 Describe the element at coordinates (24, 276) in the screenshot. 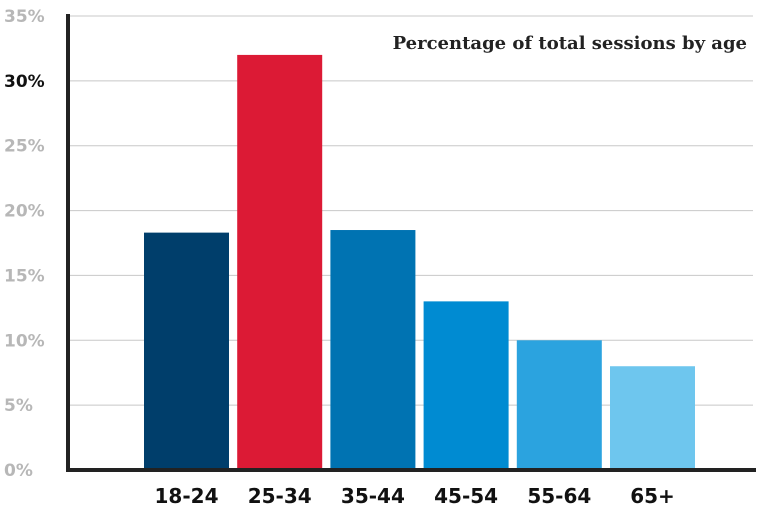

I see `y-tick-label: 15%` at that location.